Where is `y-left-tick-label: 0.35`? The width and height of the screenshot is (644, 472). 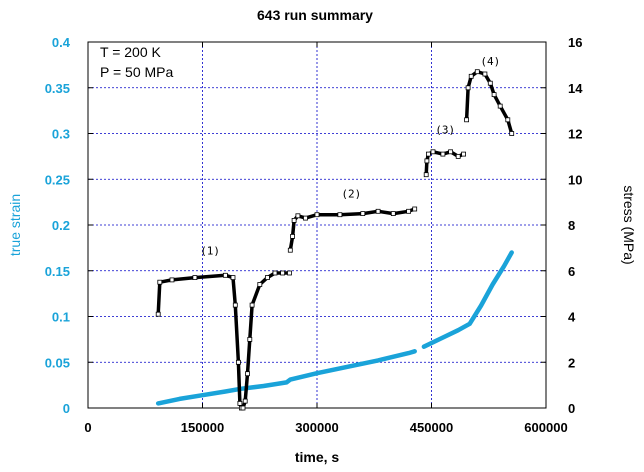 y-left-tick-label: 0.35 is located at coordinates (57, 88).